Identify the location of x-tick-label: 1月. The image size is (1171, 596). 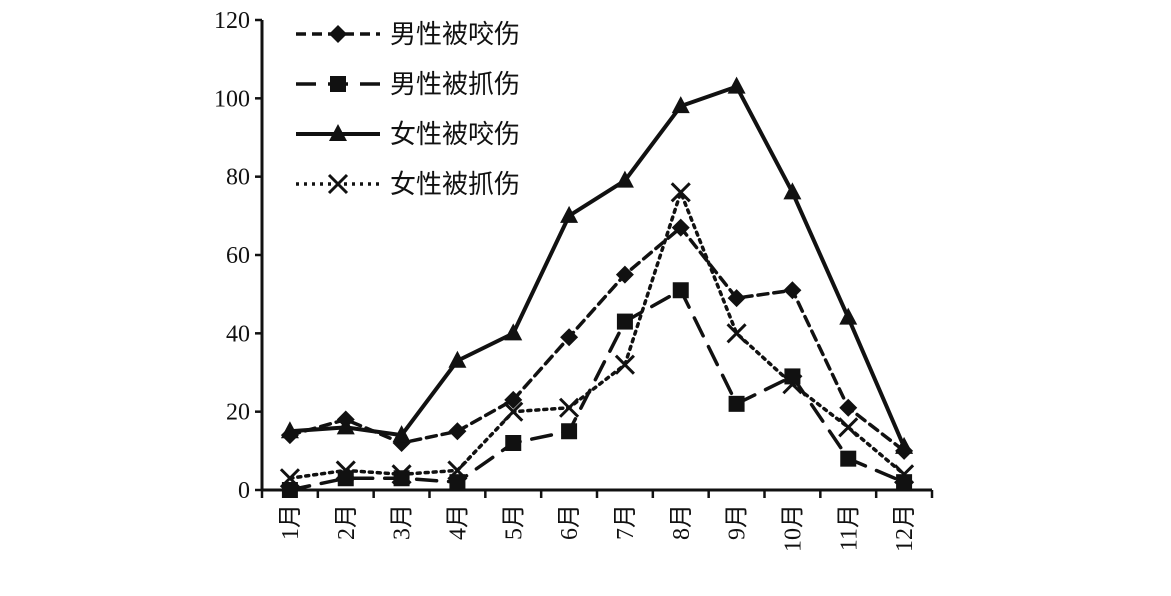
(291, 522).